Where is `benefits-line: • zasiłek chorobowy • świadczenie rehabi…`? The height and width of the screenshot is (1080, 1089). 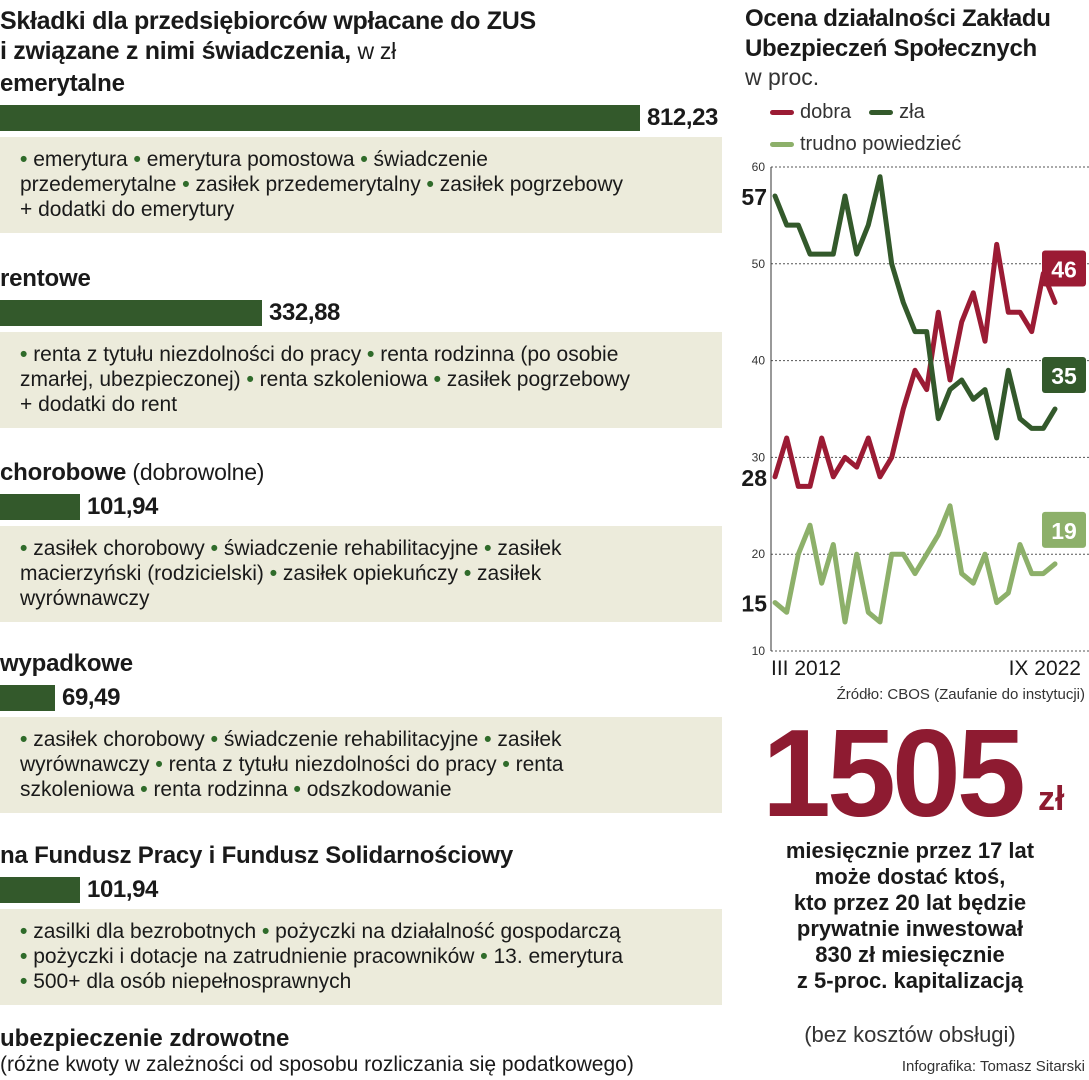
benefits-line: • zasiłek chorobowy • świadczenie rehabi… is located at coordinates (361, 548).